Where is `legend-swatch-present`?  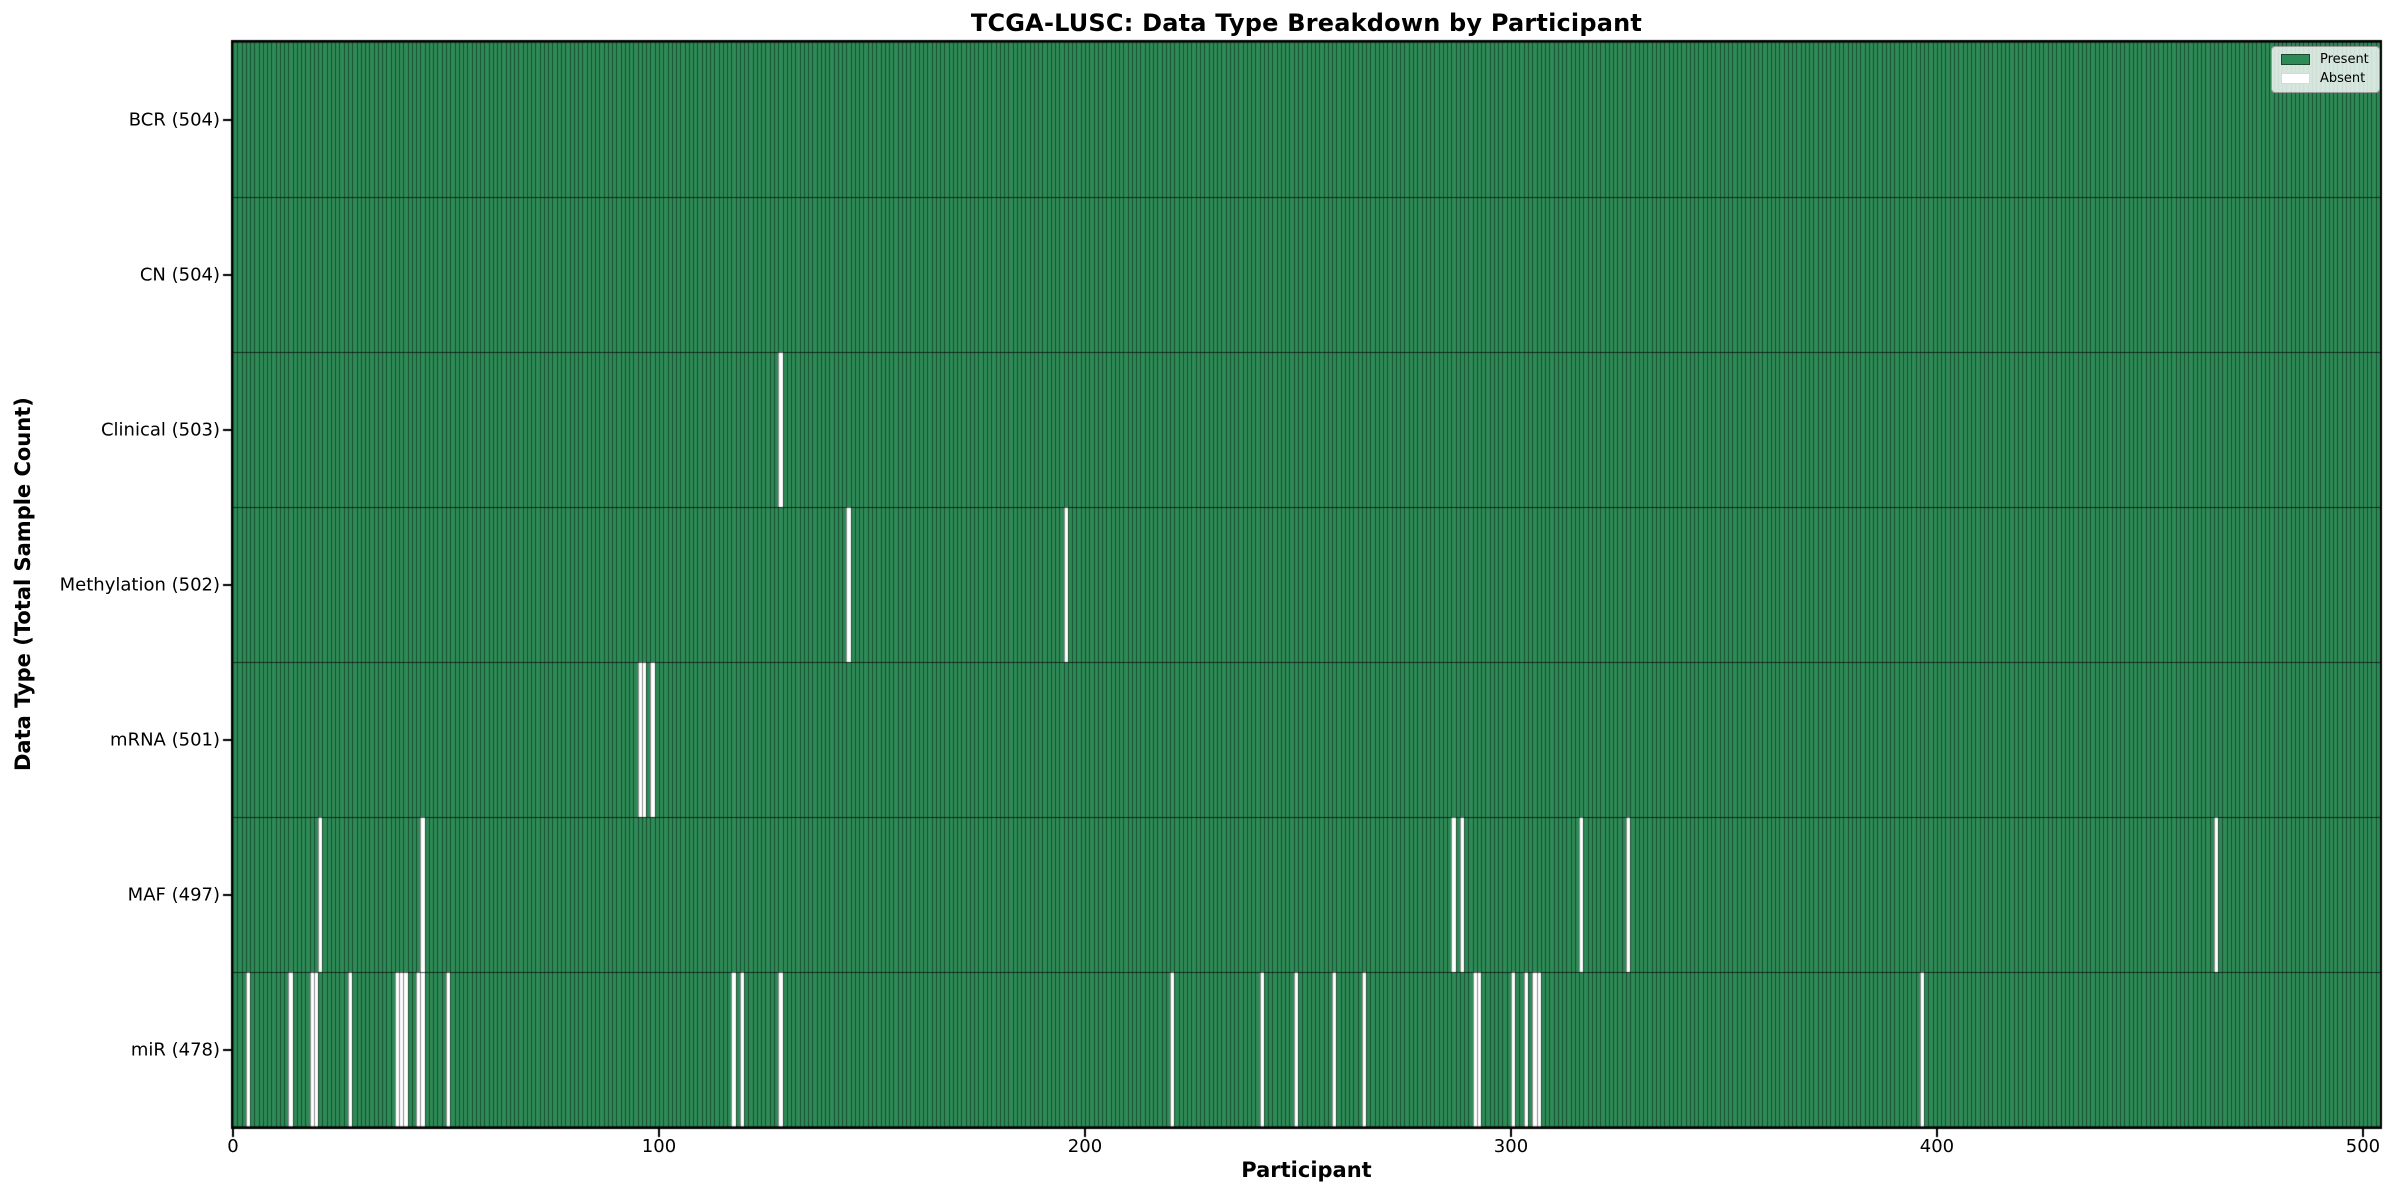 legend-swatch-present is located at coordinates (2295, 59).